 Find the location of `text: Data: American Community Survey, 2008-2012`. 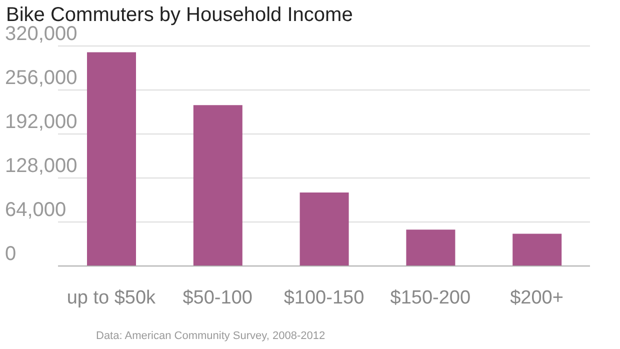

text: Data: American Community Survey, 2008-2012 is located at coordinates (211, 336).